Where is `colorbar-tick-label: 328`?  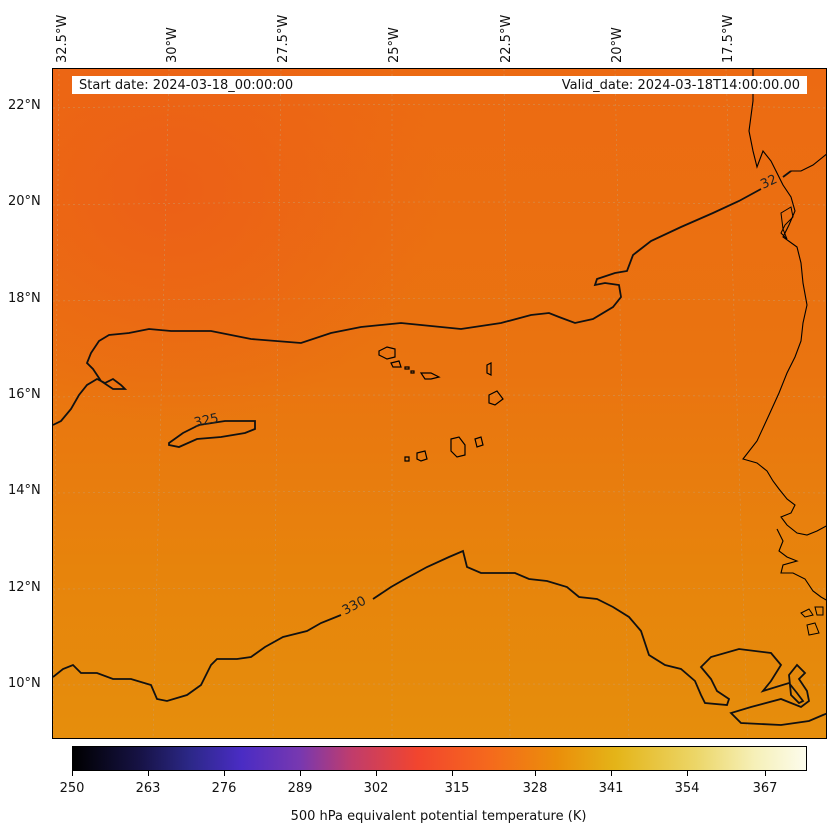 colorbar-tick-label: 328 is located at coordinates (535, 788).